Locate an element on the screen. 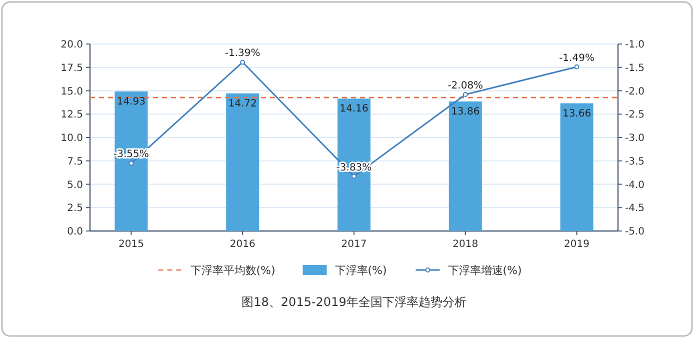  y2-tick-label: -2.5 is located at coordinates (635, 115).